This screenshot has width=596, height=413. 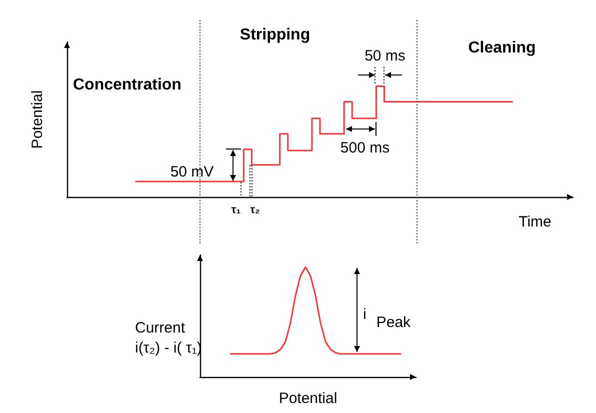 I want to click on annotation: 500 ms, so click(x=365, y=148).